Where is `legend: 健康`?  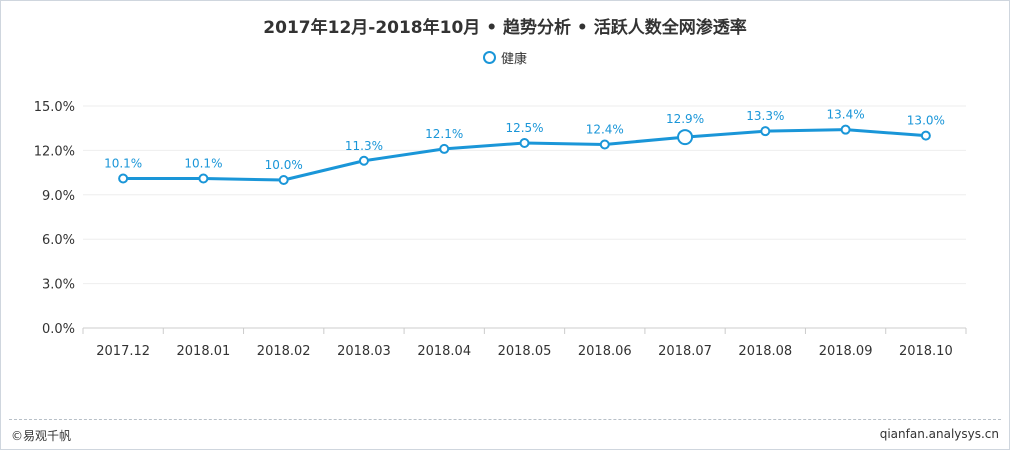
legend: 健康 is located at coordinates (505, 57).